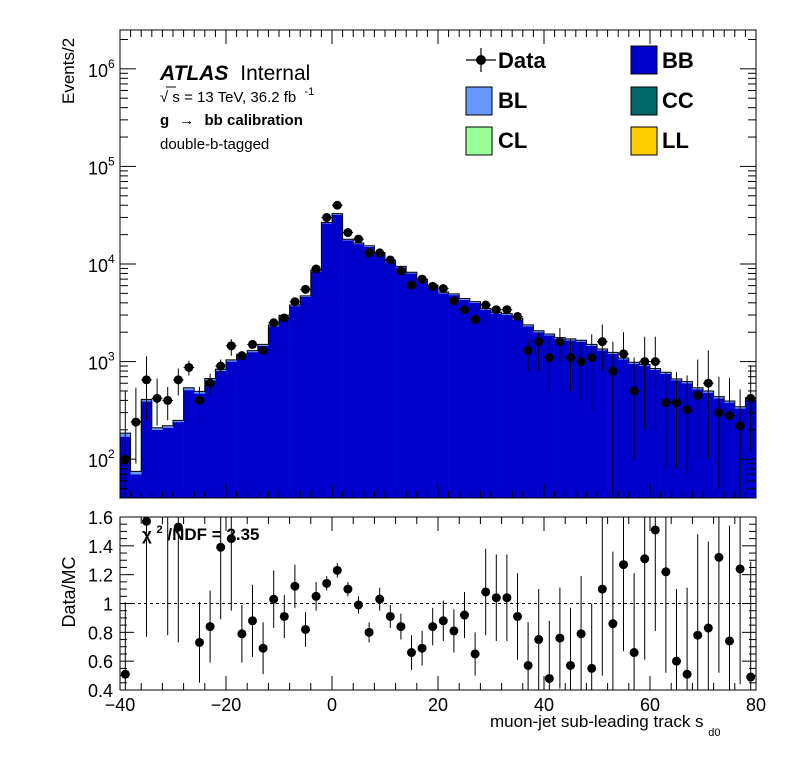 The width and height of the screenshot is (796, 772). What do you see at coordinates (100, 518) in the screenshot?
I see `ratio-y-tick-label: 1.6` at bounding box center [100, 518].